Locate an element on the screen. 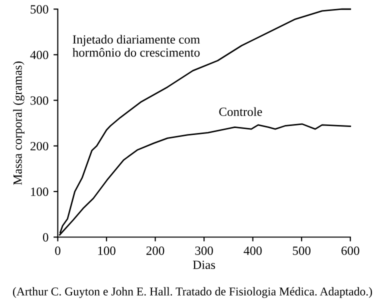 This screenshot has height=304, width=385. y-axis-title: Massa corporal (gramas) is located at coordinates (18, 123).